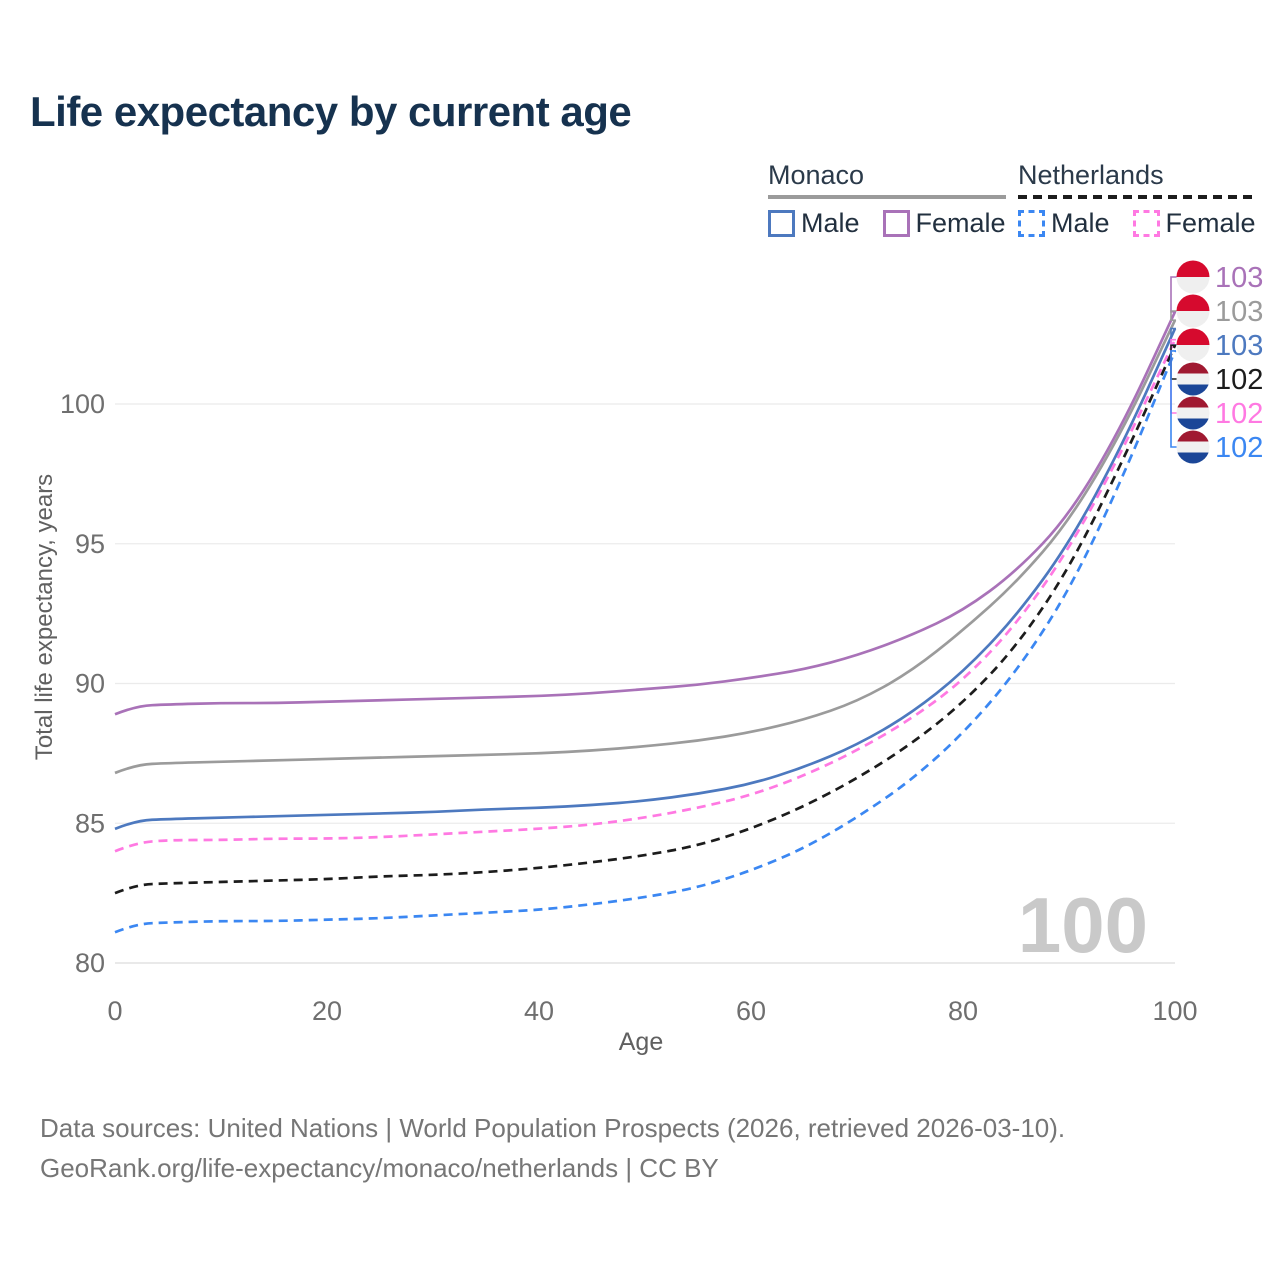  Describe the element at coordinates (90, 823) in the screenshot. I see `y-tick-label-85: 85` at that location.